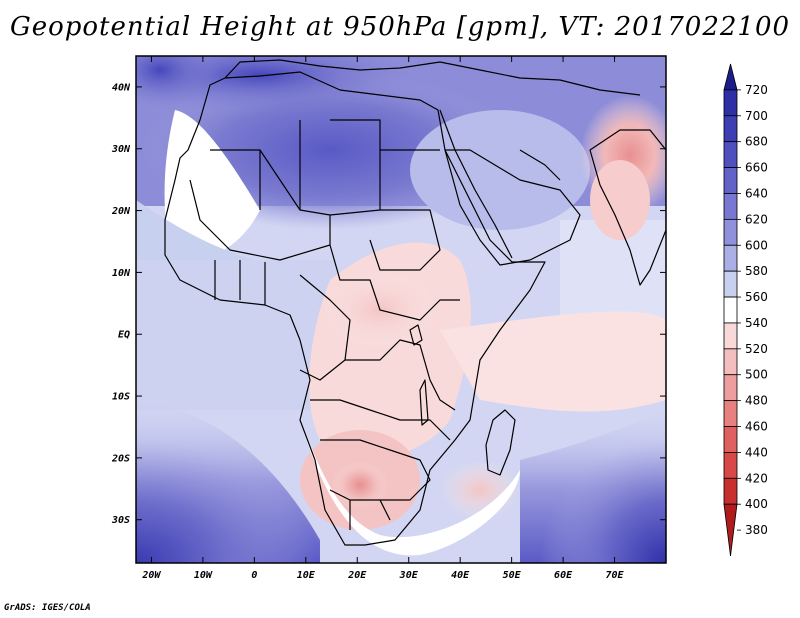 The width and height of the screenshot is (800, 618). Describe the element at coordinates (756, 375) in the screenshot. I see `colorbar-label: 500` at that location.